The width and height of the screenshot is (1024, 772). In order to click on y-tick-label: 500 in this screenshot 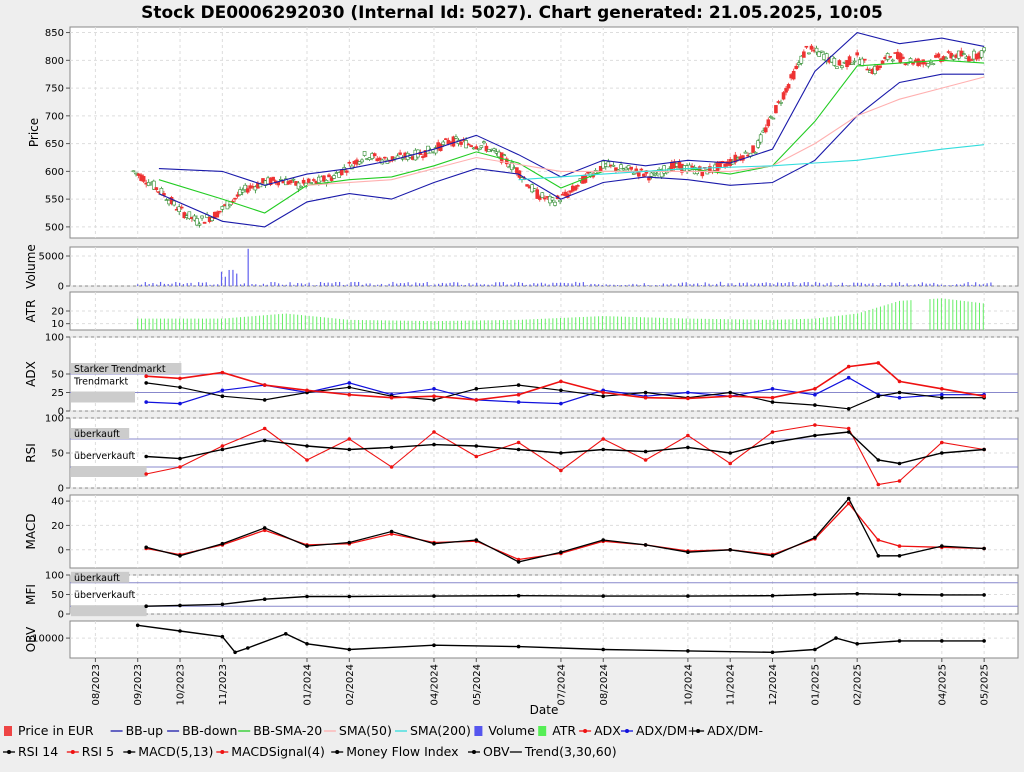, I will do `click(54, 227)`.